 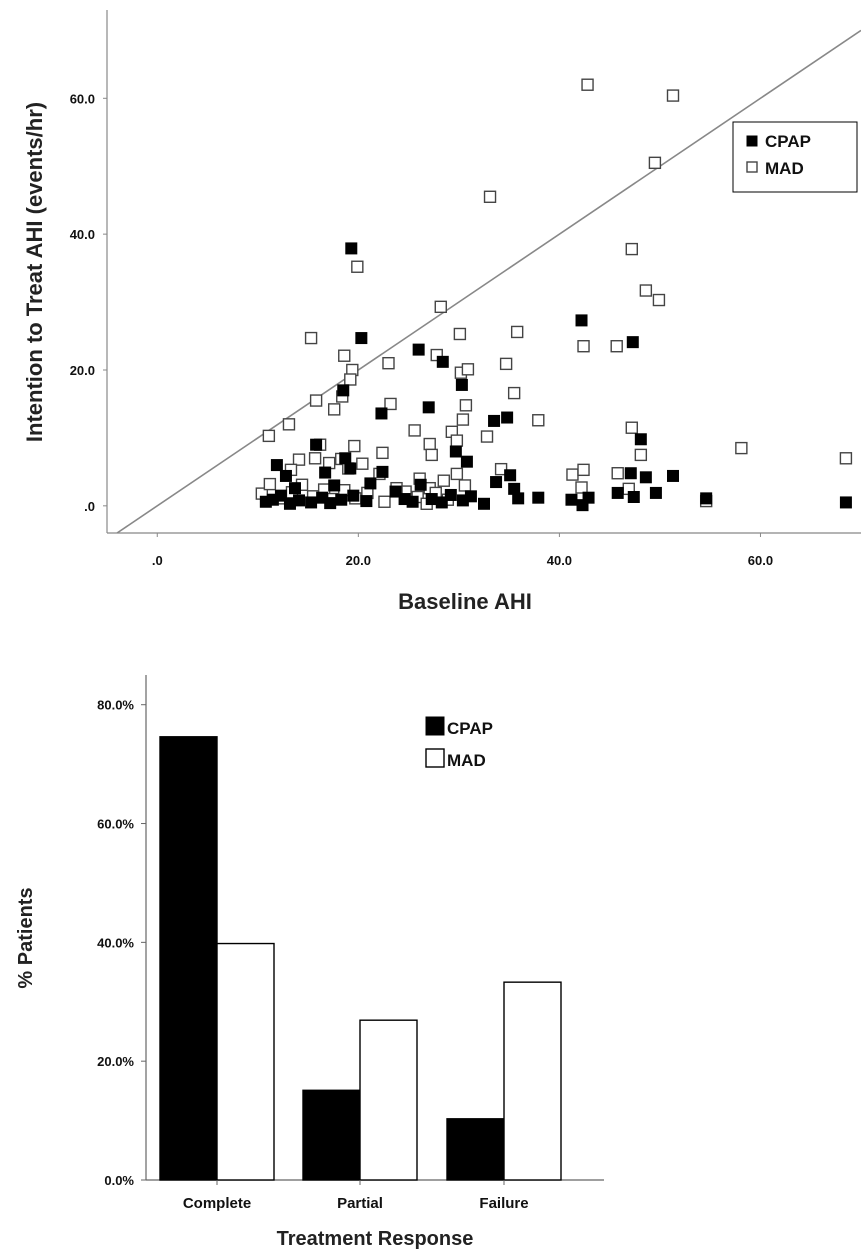 What do you see at coordinates (245, 1061) in the screenshot?
I see `mad-bar-complete` at bounding box center [245, 1061].